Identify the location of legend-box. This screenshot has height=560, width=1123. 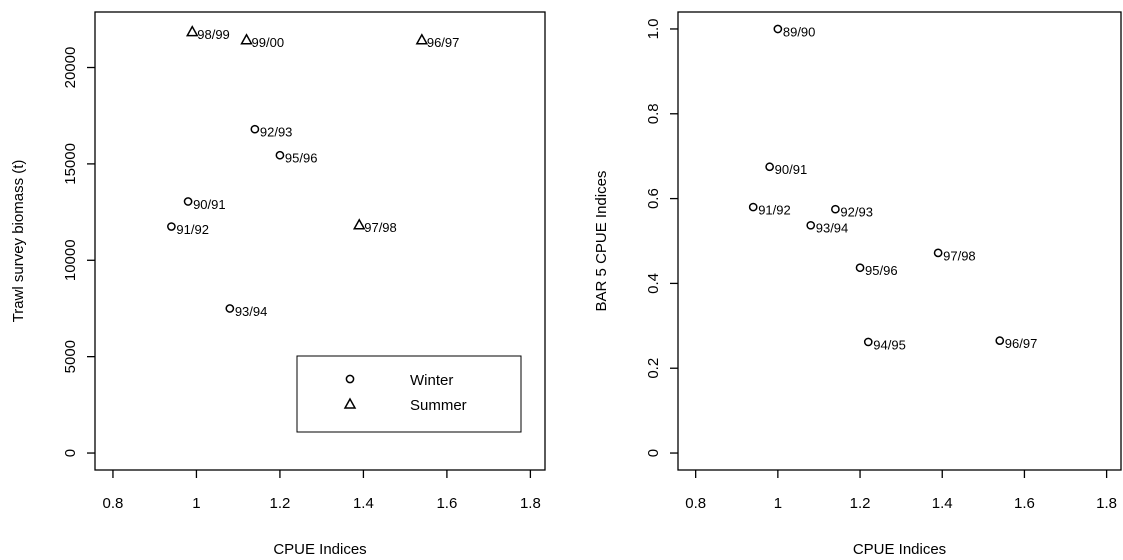
(409, 394).